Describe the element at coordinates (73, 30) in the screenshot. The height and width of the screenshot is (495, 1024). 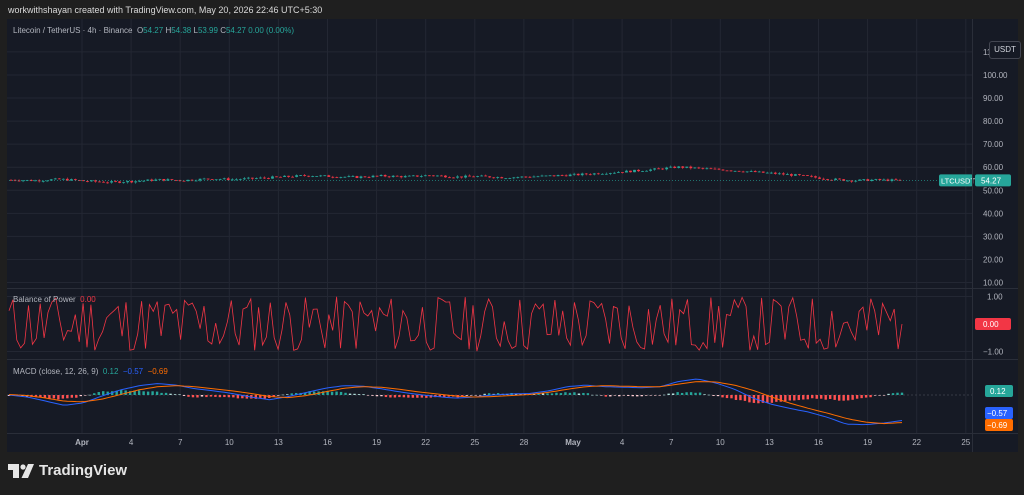
I see `symbol-title: Litecoin / TetherUS · 4h · Binance` at that location.